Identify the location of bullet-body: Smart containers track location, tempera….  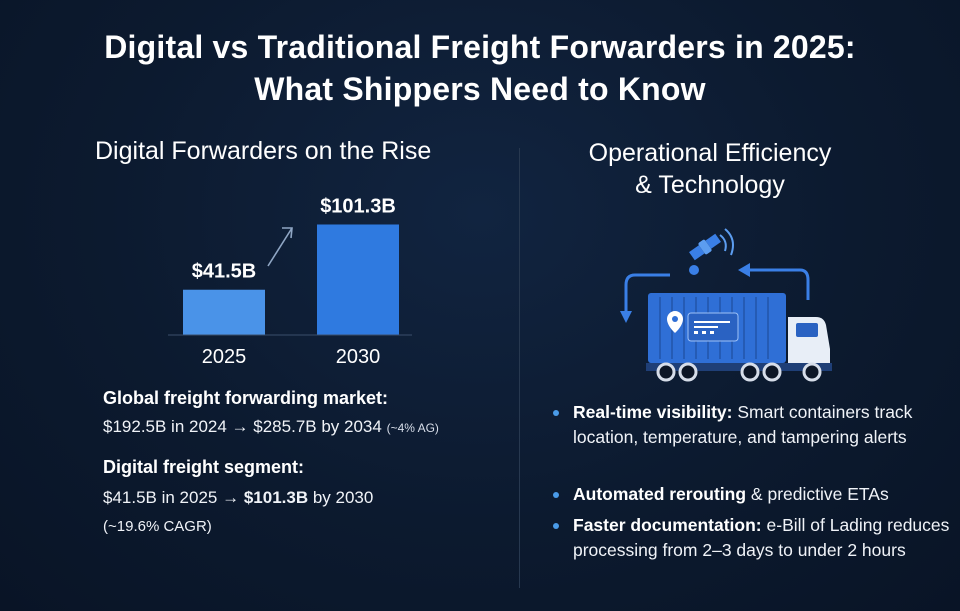
(743, 424).